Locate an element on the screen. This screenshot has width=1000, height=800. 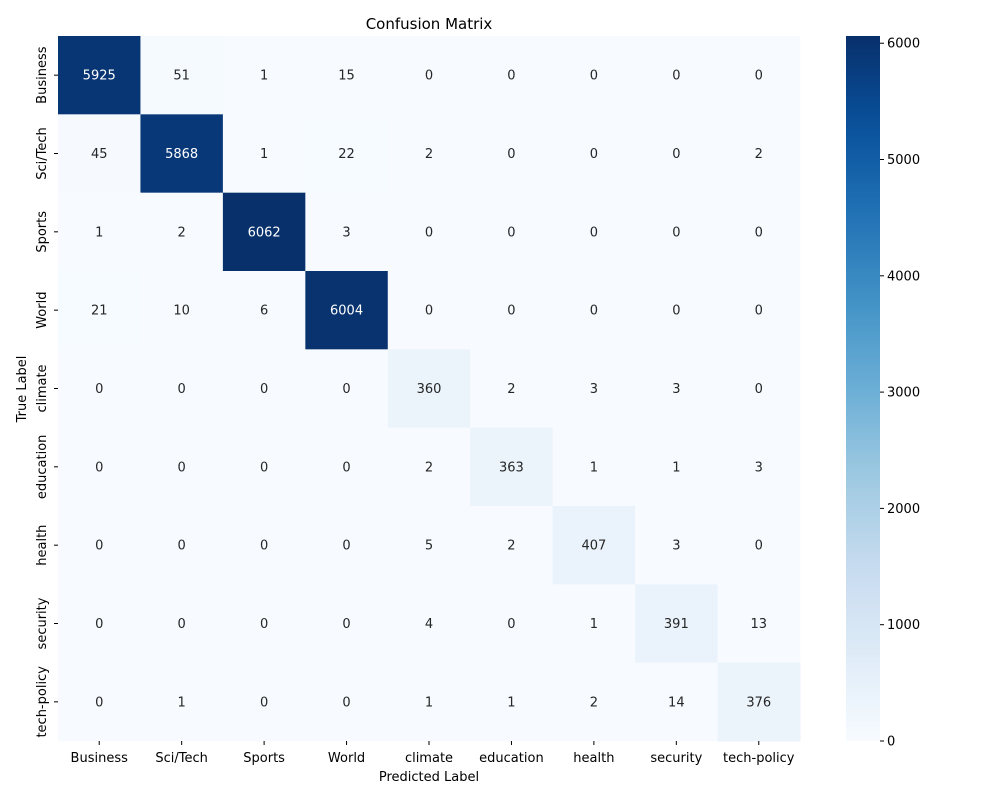
cell-label-3-7: 0 is located at coordinates (676, 311).